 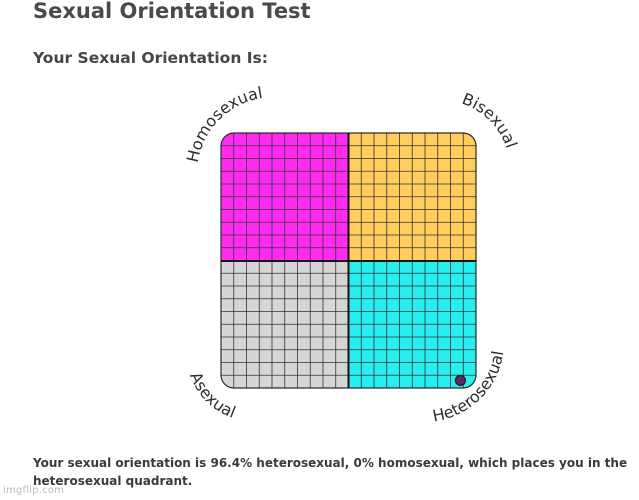 I want to click on result-heading: Your Sexual Orientation Is:, so click(x=150, y=58).